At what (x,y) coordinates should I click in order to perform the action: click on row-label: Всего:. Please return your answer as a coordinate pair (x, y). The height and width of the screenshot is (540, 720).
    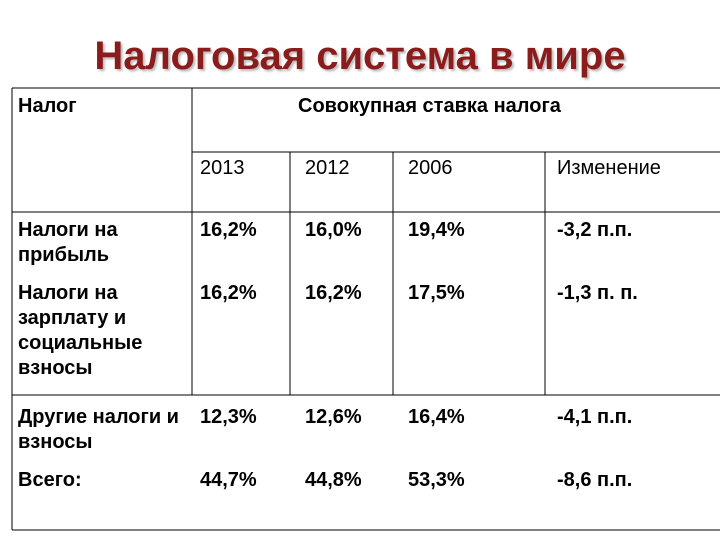
    Looking at the image, I should click on (50, 480).